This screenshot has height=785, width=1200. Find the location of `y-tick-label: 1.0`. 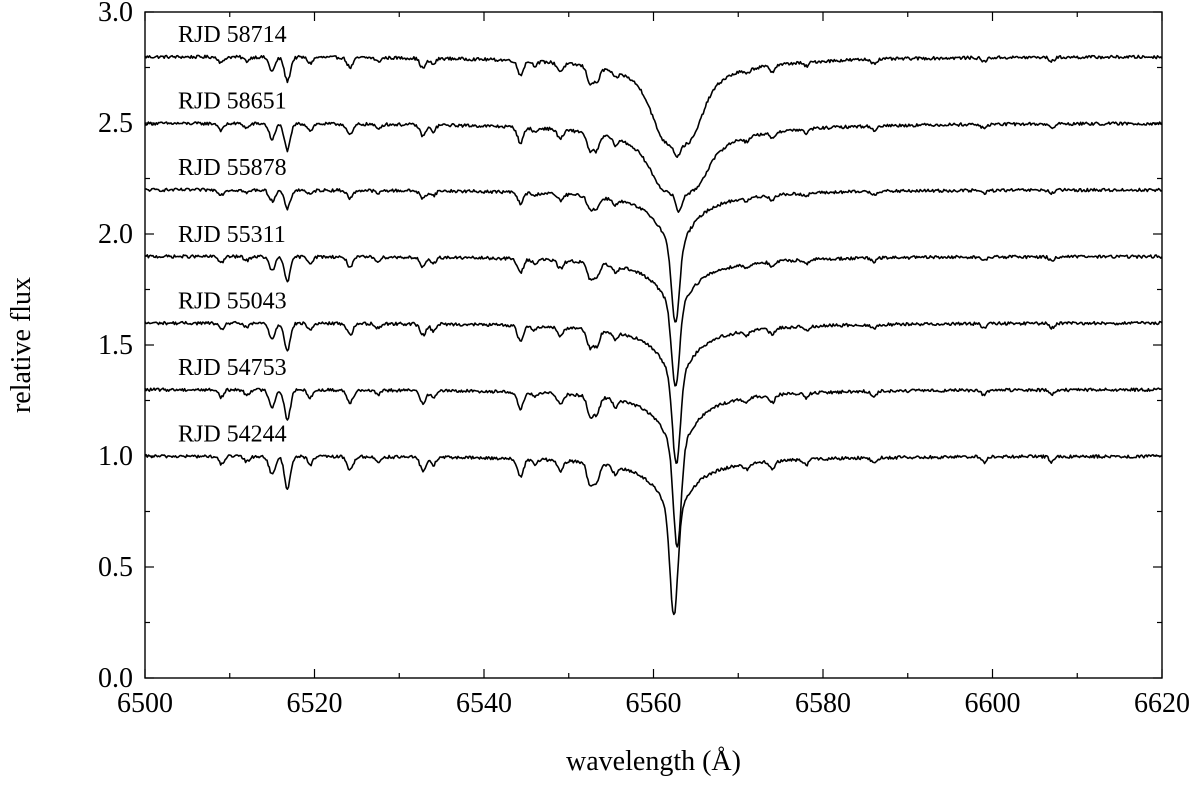

y-tick-label: 1.0 is located at coordinates (115, 456).